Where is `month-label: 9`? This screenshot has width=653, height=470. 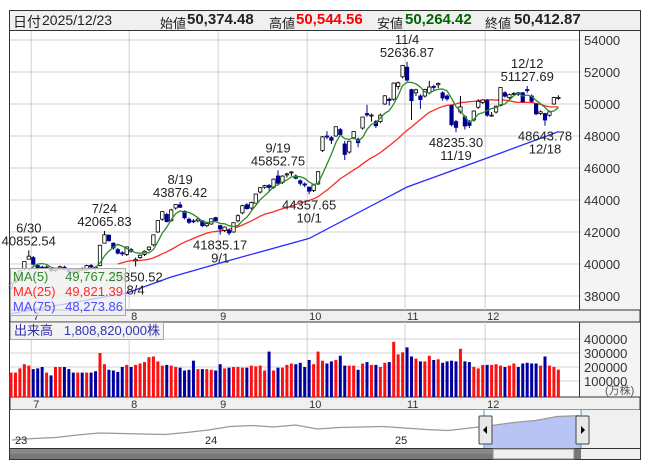 month-label: 9 is located at coordinates (223, 317).